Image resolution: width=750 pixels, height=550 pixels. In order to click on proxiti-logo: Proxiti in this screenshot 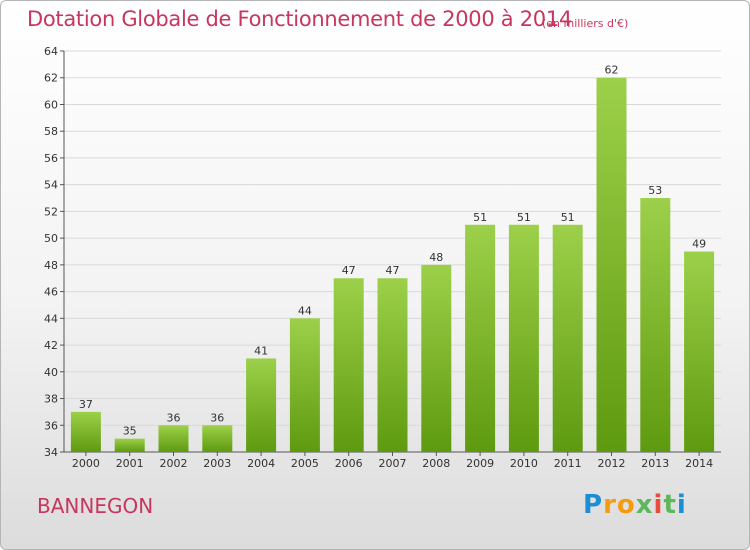, I will do `click(635, 505)`.